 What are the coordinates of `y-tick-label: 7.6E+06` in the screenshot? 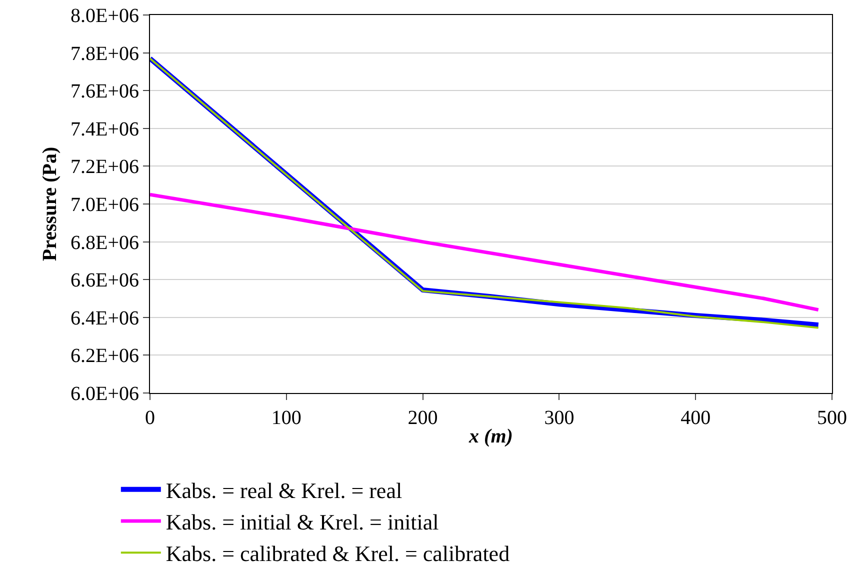 It's located at (104, 91).